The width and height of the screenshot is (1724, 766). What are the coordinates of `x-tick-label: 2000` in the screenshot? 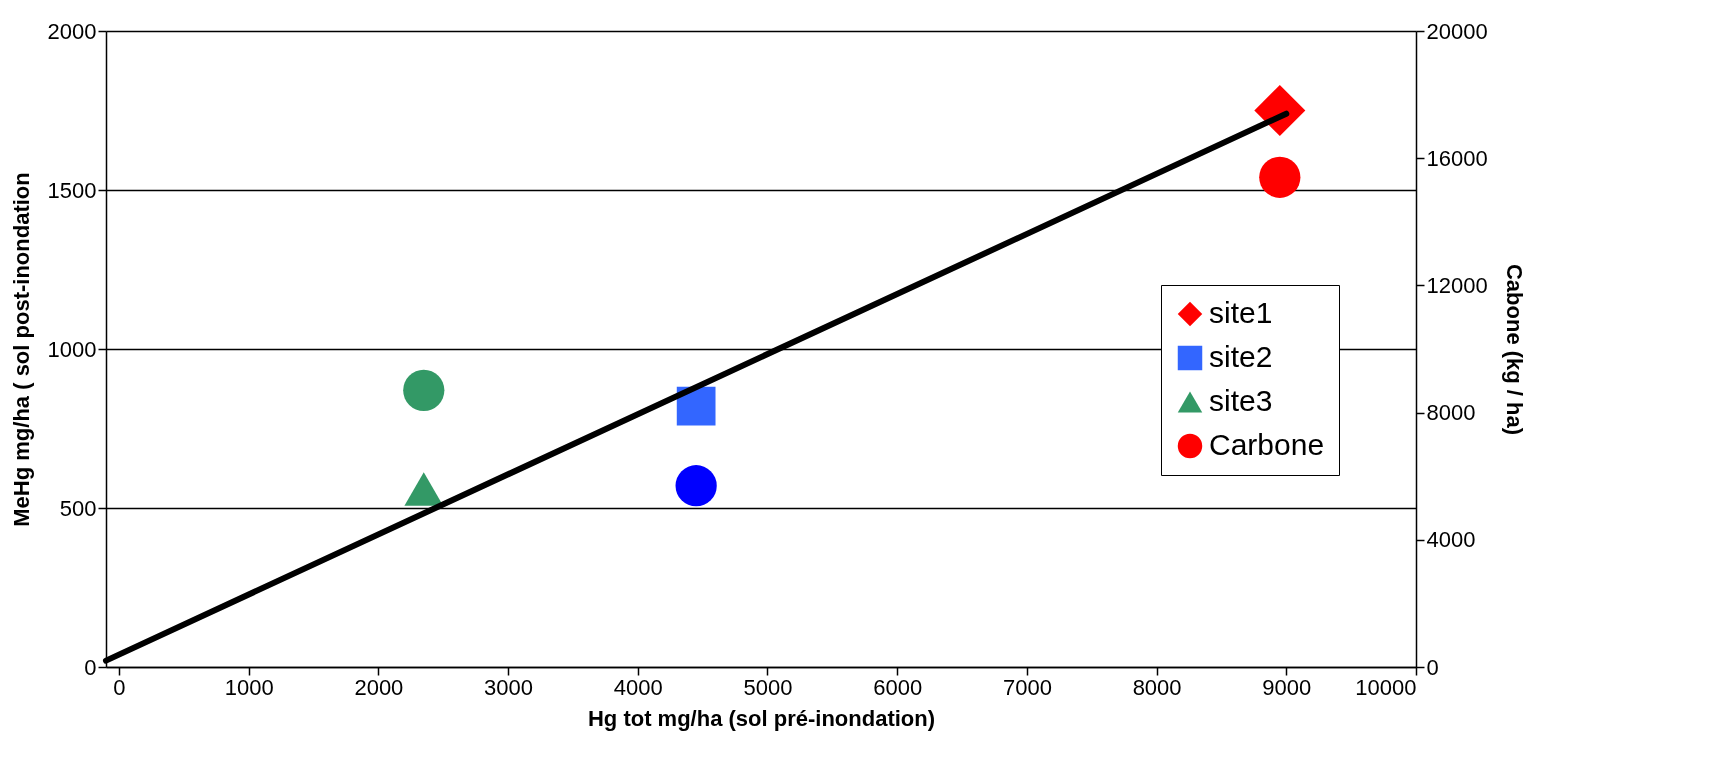 It's located at (379, 687).